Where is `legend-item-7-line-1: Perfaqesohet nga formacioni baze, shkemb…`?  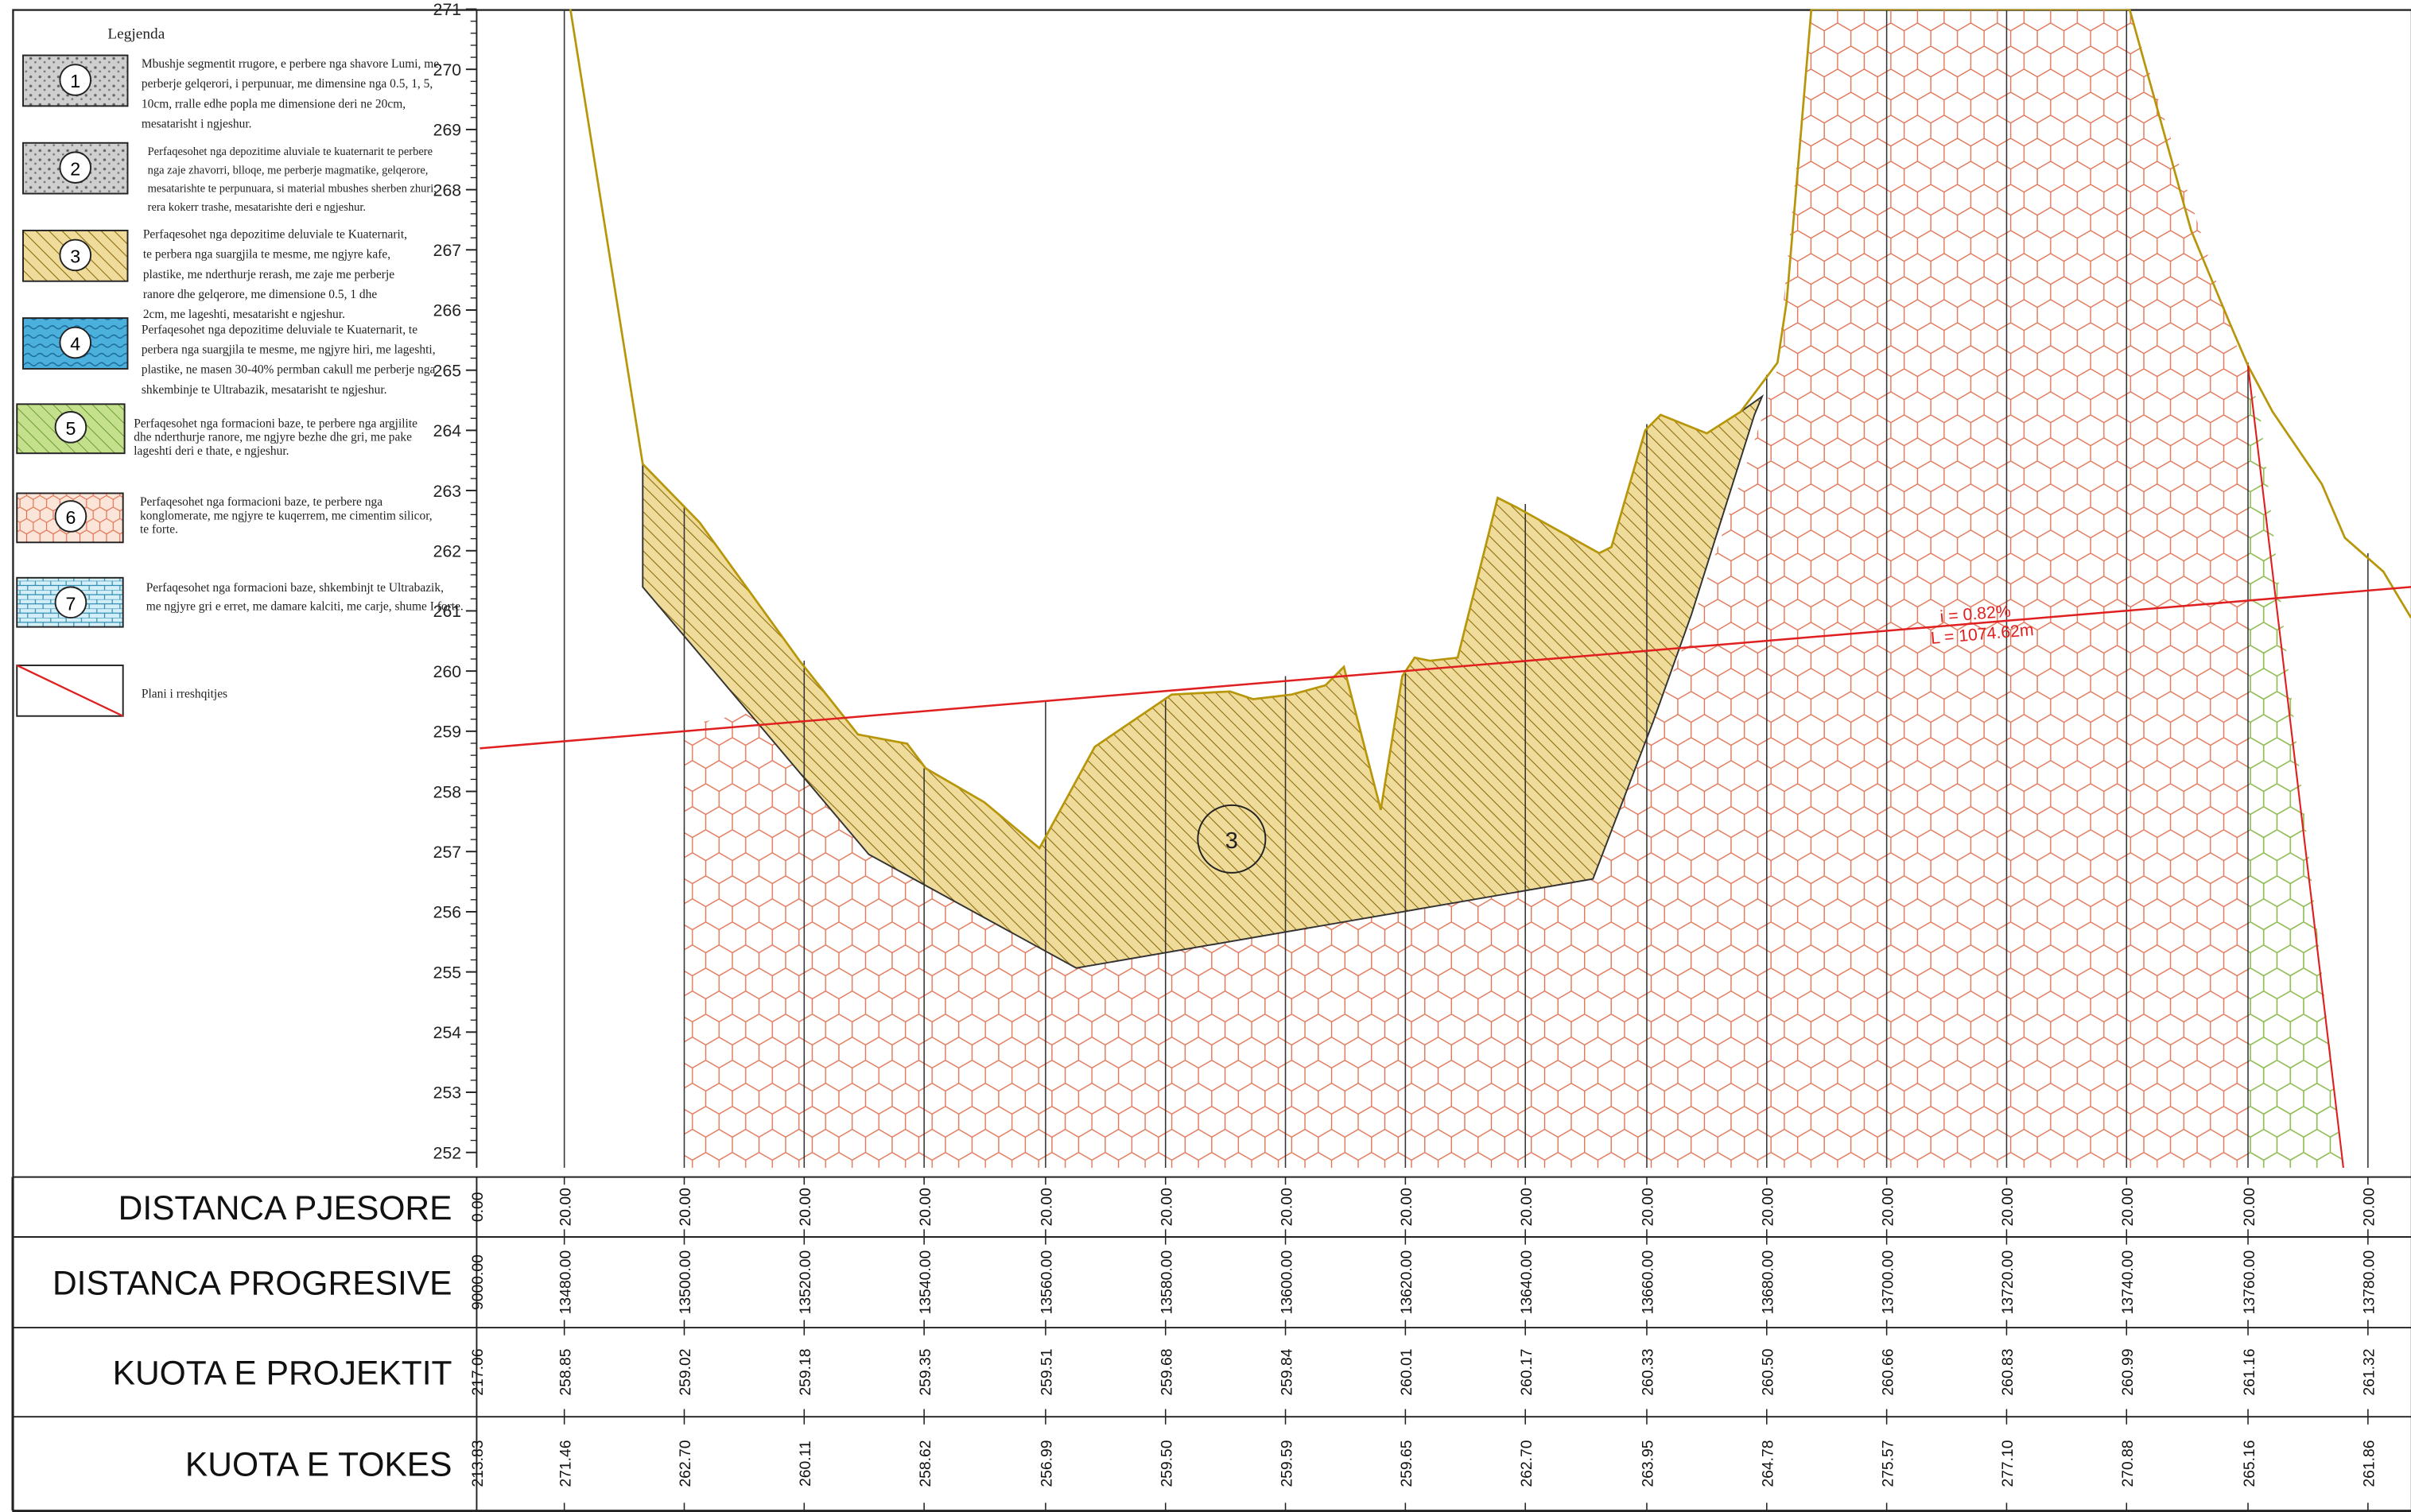 legend-item-7-line-1: Perfaqesohet nga formacioni baze, shkemb… is located at coordinates (295, 588).